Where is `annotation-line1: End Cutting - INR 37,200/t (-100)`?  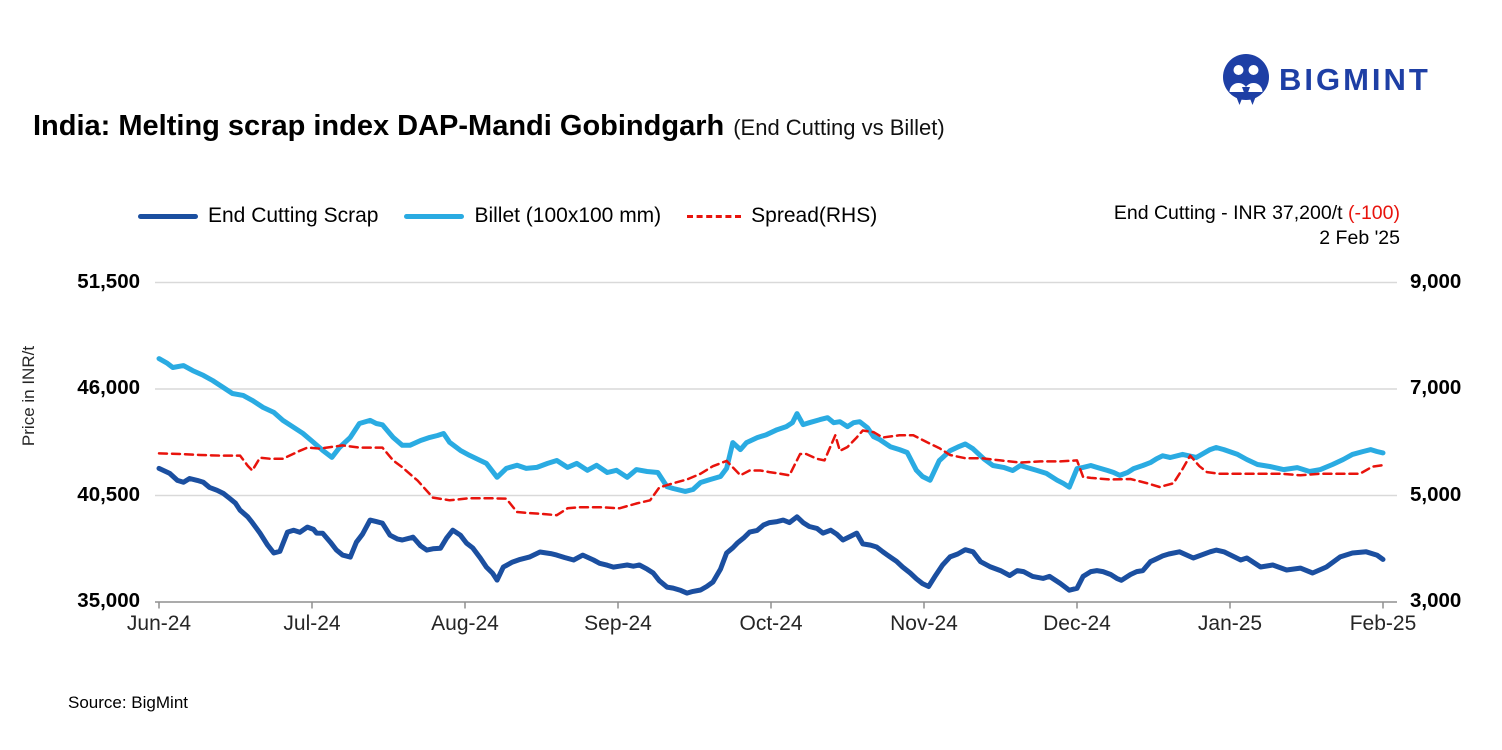
annotation-line1: End Cutting - INR 37,200/t (-100) is located at coordinates (1257, 213).